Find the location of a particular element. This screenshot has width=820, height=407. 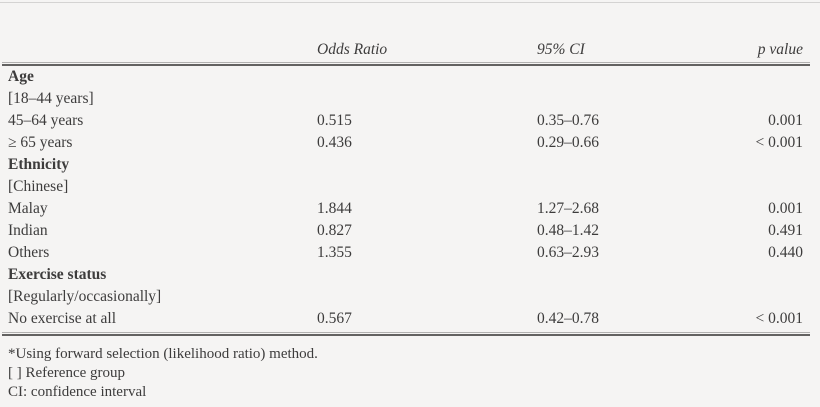

ci-value: 1.27–2.68 is located at coordinates (568, 208).